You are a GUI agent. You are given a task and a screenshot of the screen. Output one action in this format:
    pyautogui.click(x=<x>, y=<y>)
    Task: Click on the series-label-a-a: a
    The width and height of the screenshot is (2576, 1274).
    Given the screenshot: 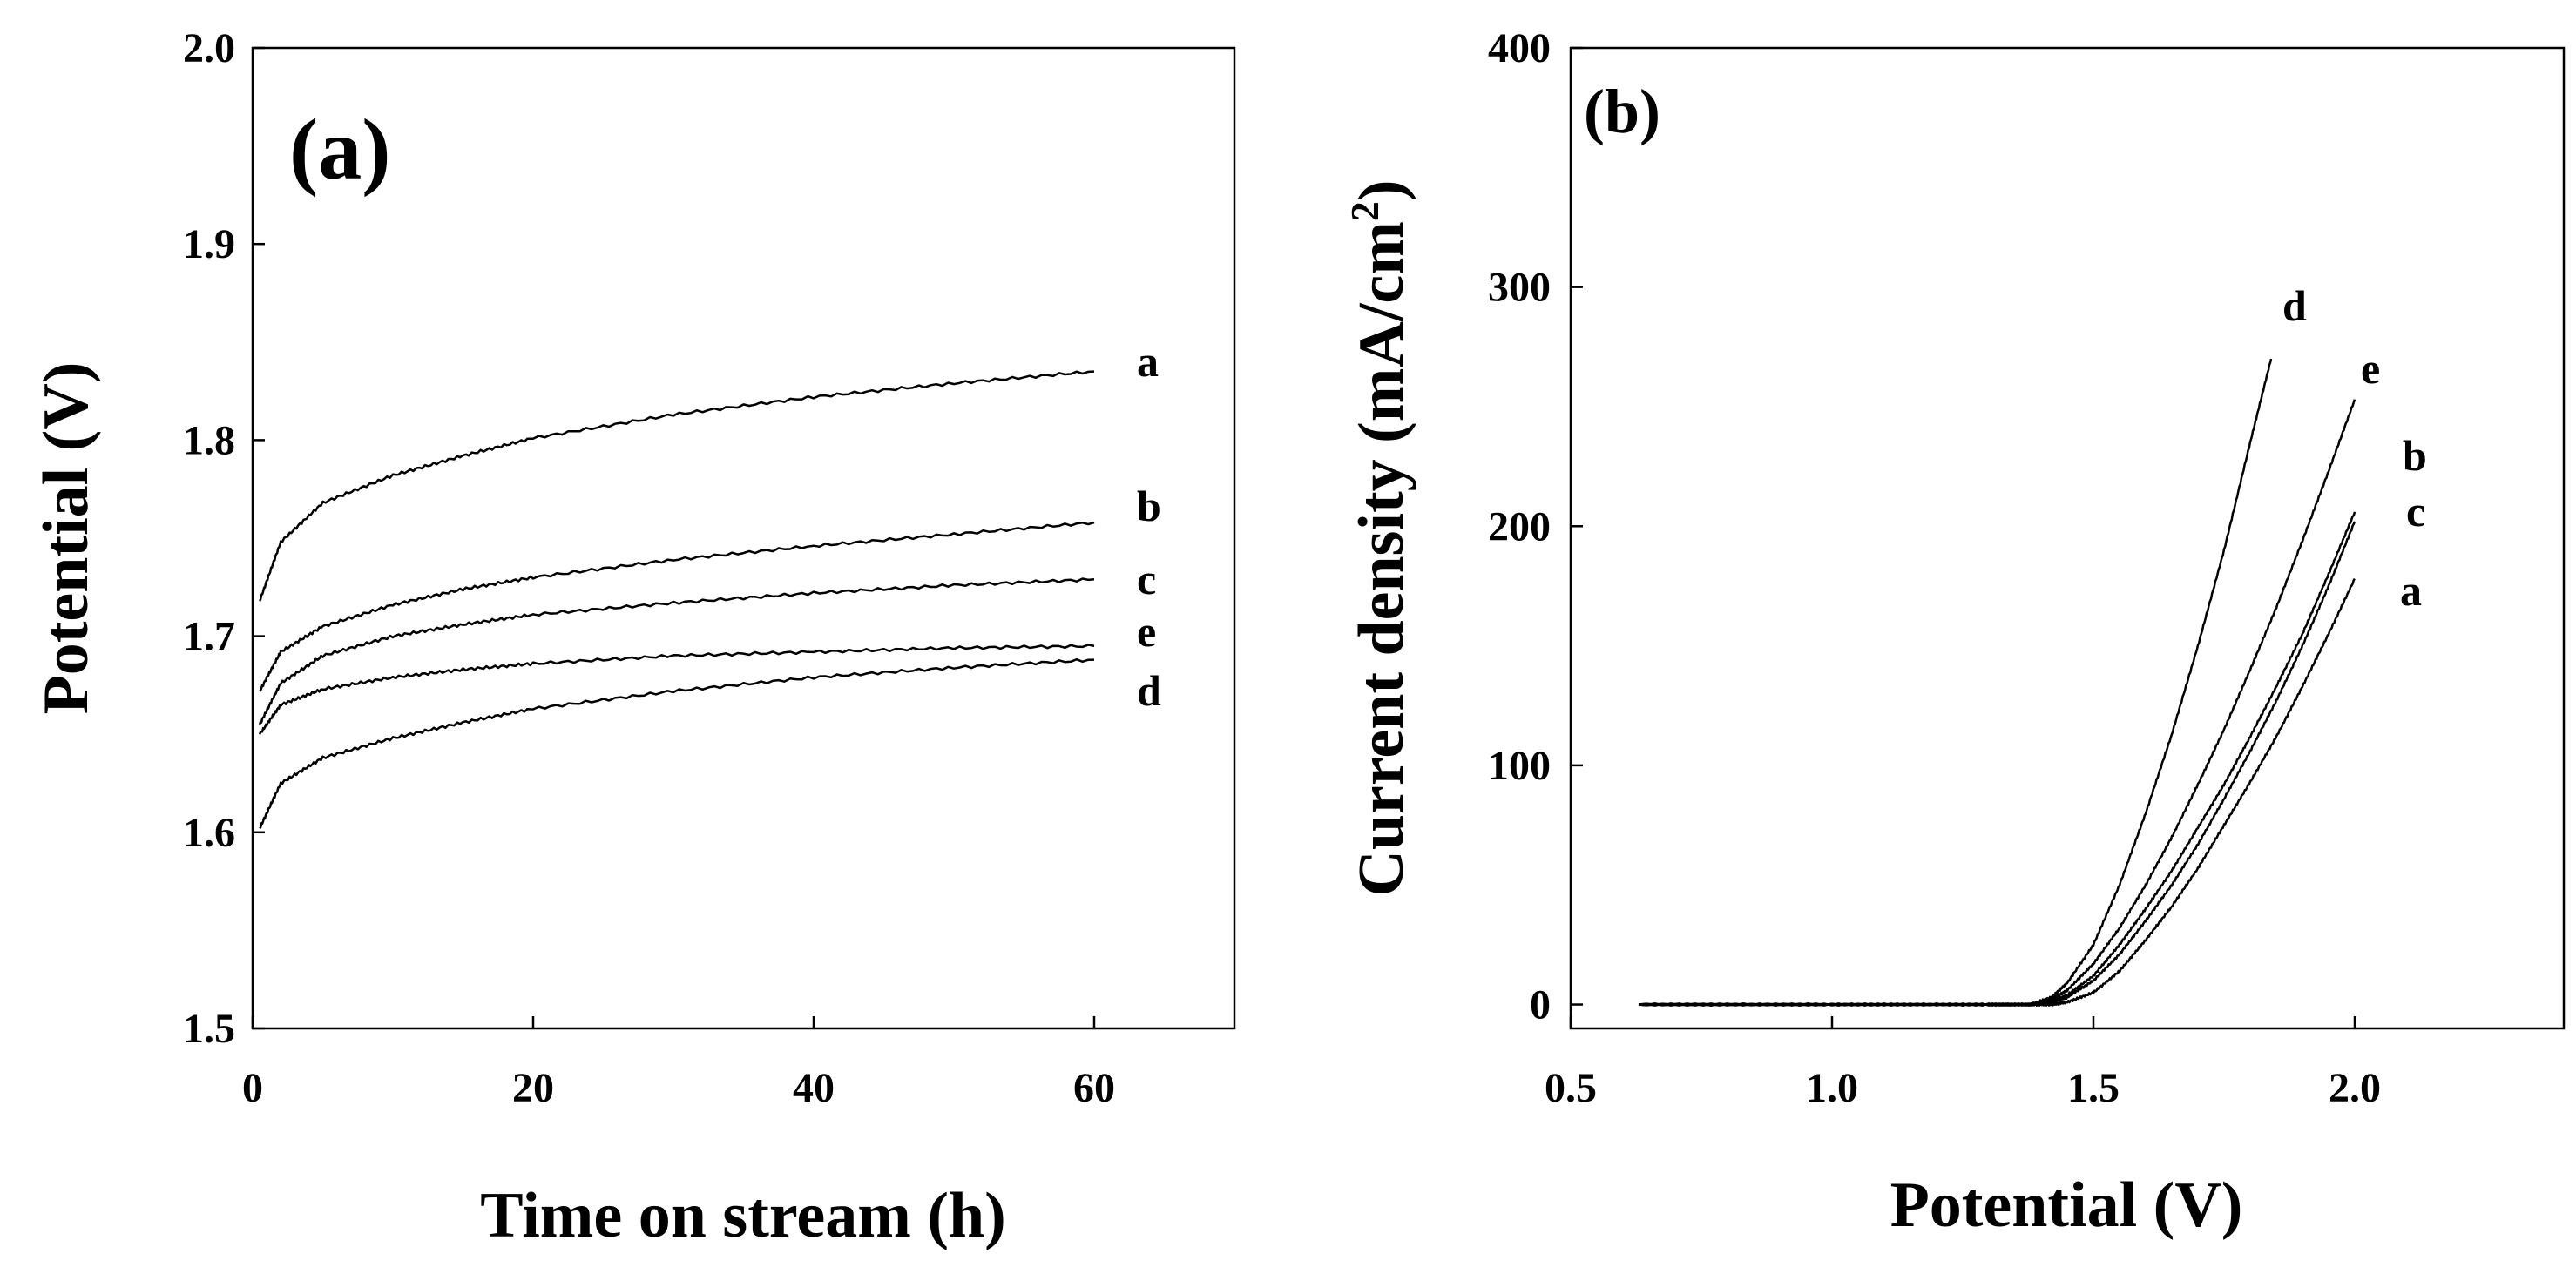 What is the action you would take?
    pyautogui.click(x=1148, y=361)
    